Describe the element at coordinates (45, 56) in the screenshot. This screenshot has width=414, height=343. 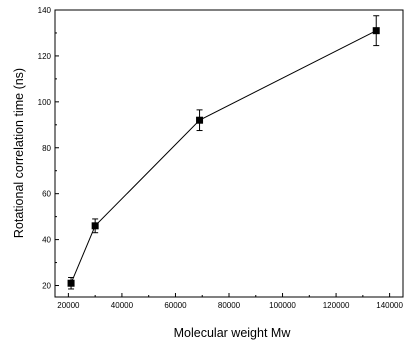
I see `y-tick-label: 120` at that location.